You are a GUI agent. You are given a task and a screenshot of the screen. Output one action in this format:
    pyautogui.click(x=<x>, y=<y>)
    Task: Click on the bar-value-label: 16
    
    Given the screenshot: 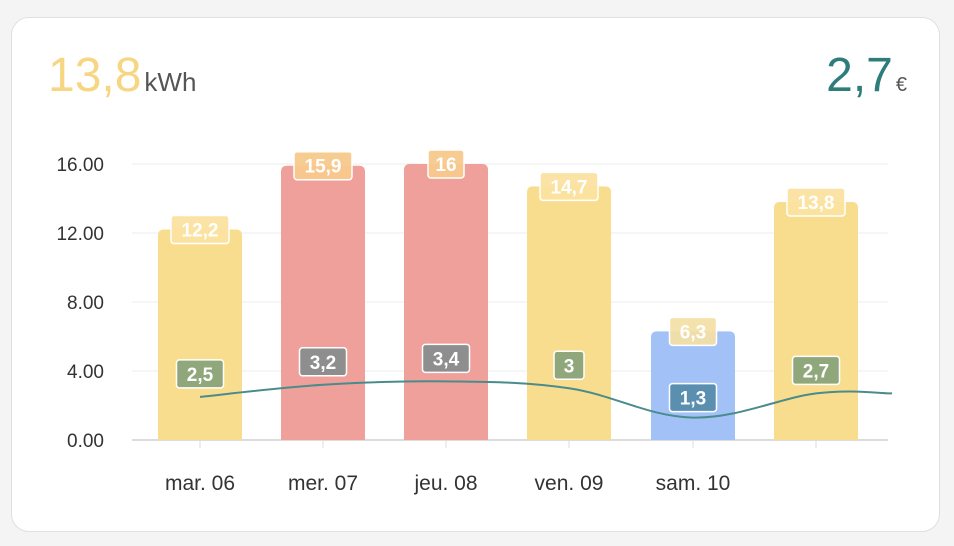 What is the action you would take?
    pyautogui.click(x=445, y=165)
    